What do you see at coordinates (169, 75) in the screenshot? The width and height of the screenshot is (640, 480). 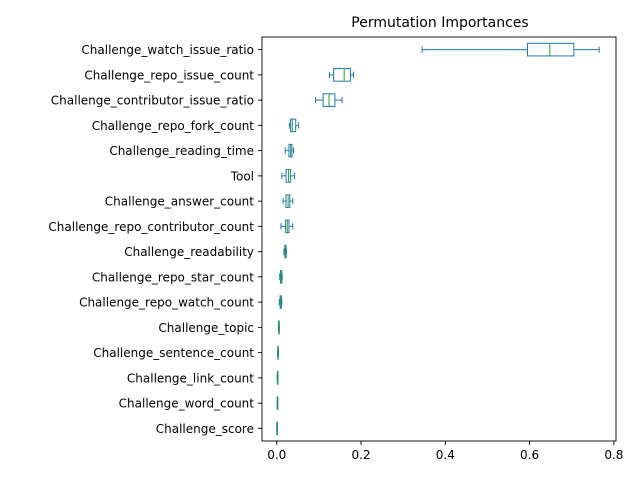 I see `y-tick-label: Challenge_repo_issue_count` at bounding box center [169, 75].